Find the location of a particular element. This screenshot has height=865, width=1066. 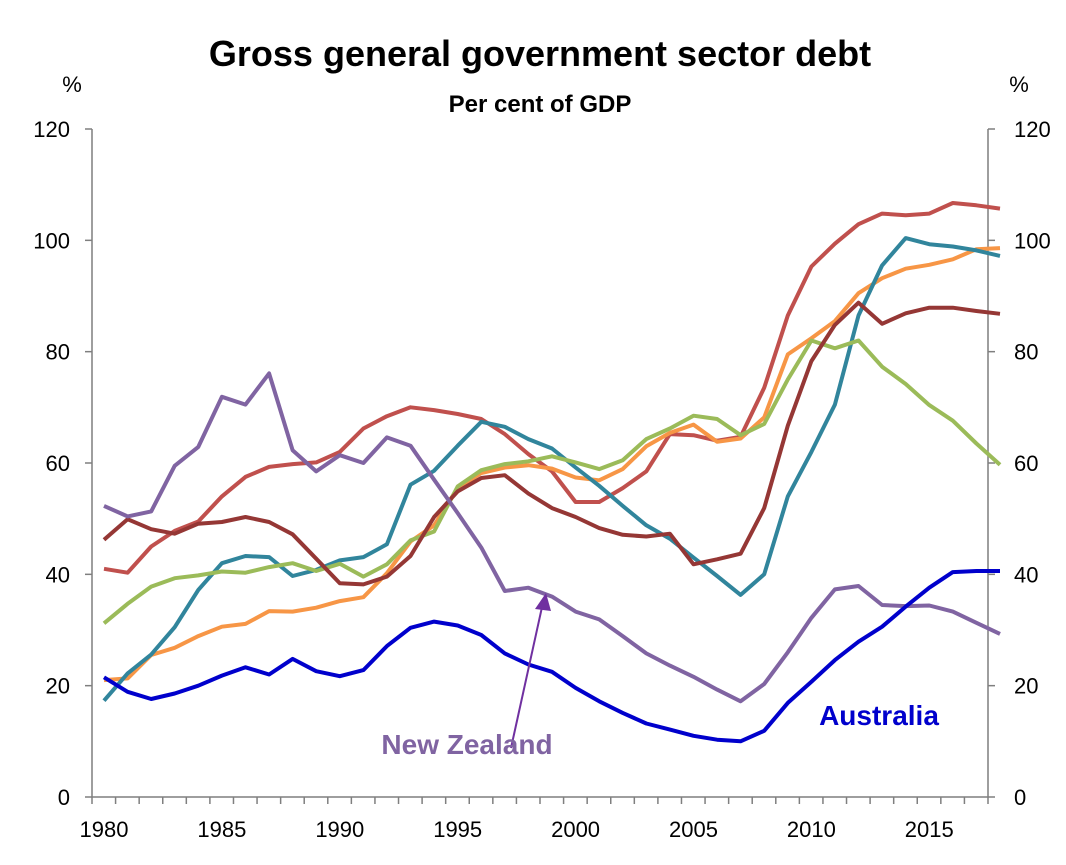

left-y-tick-label: 20 is located at coordinates (58, 686).